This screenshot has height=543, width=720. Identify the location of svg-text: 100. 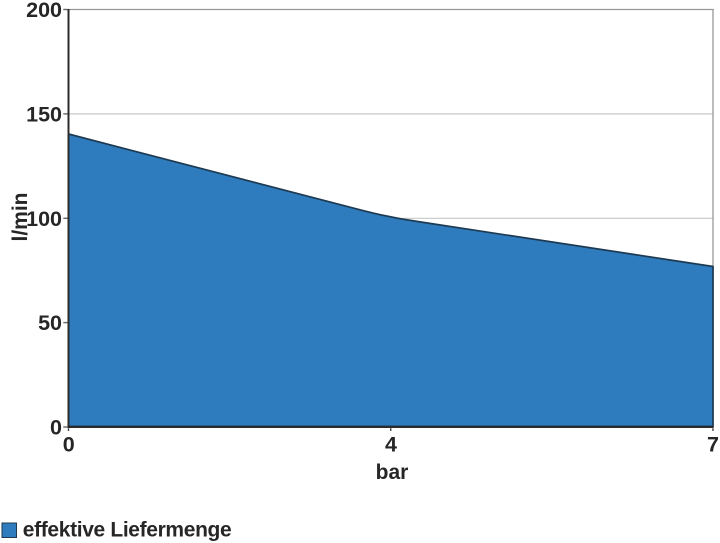
(44, 219).